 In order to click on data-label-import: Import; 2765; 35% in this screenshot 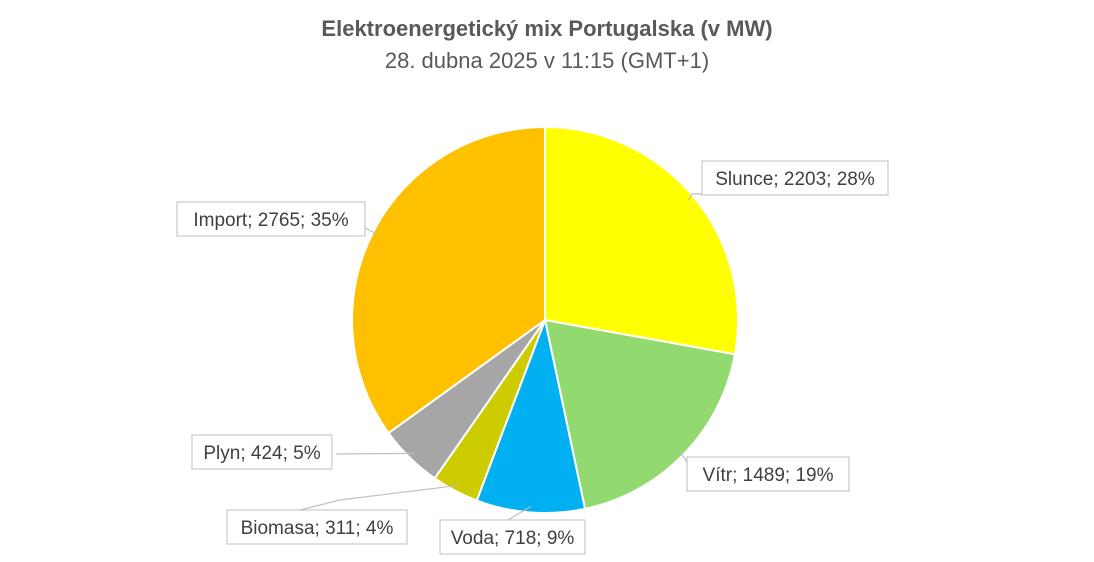, I will do `click(271, 219)`.